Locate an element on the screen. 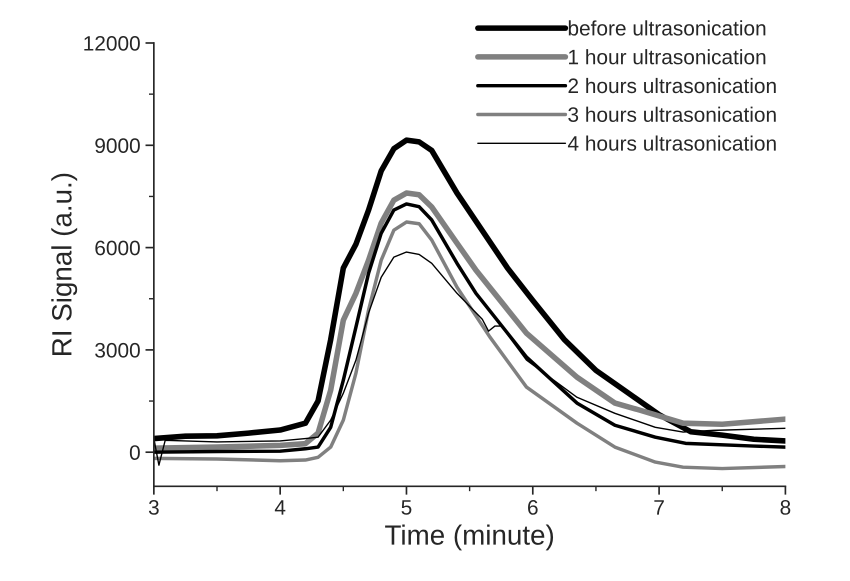 The width and height of the screenshot is (850, 581). y-tick-label: 0 is located at coordinates (135, 452).